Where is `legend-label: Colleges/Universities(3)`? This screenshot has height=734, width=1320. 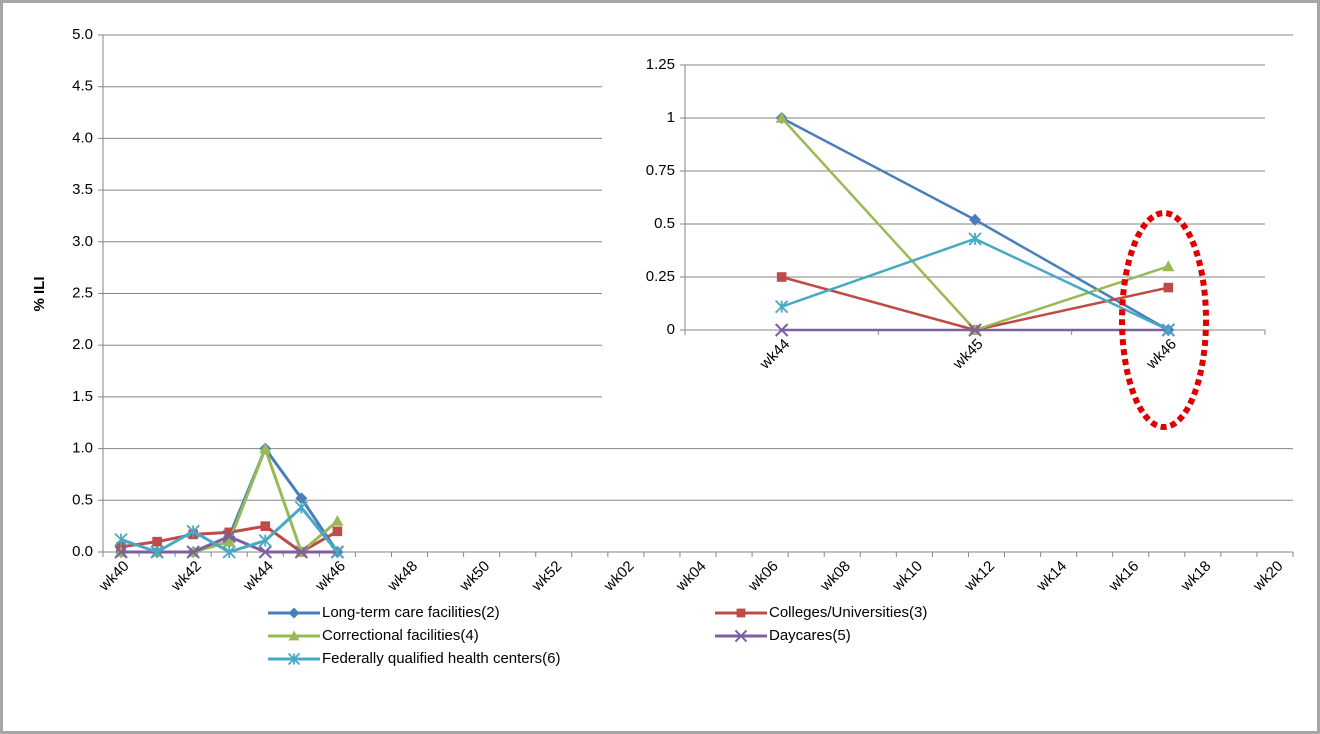
legend-label: Colleges/Universities(3) is located at coordinates (848, 612).